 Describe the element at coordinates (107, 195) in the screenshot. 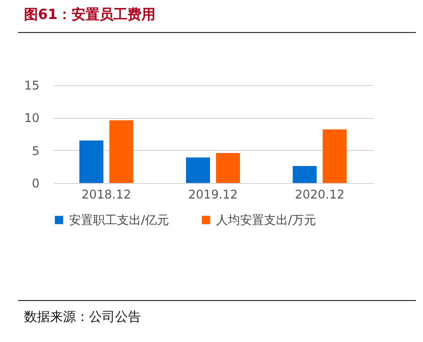

I see `x-tick-label: 2018.12` at that location.